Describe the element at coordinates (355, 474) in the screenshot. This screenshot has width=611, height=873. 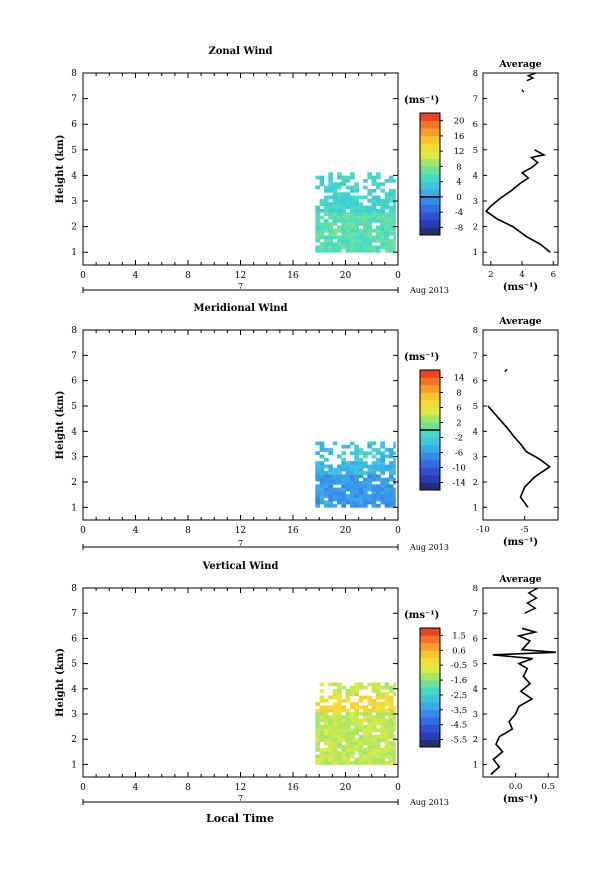
I see `heatmap-cells` at that location.